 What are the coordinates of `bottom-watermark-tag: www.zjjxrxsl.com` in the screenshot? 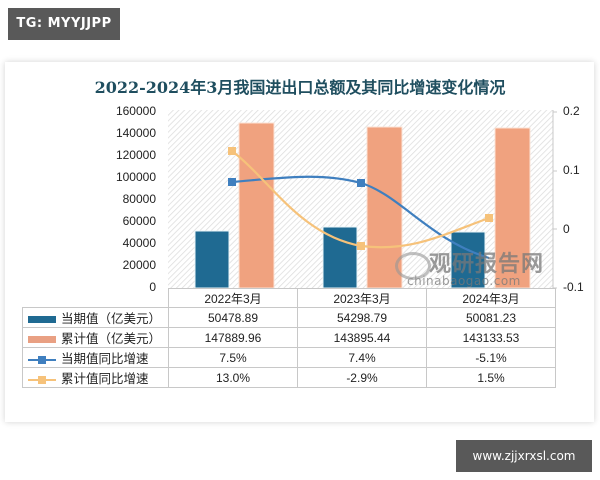 It's located at (524, 456).